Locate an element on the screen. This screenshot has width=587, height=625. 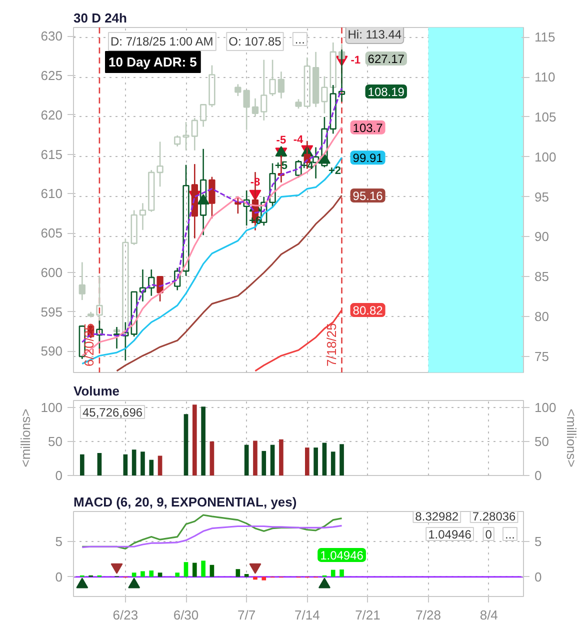
y-tick-label: 85 is located at coordinates (541, 276).